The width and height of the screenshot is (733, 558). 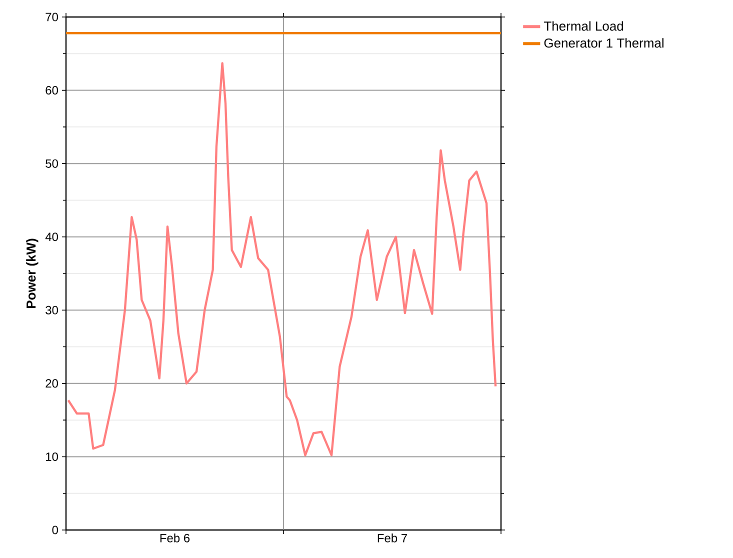 I want to click on y-tick-label: 10, so click(x=52, y=456).